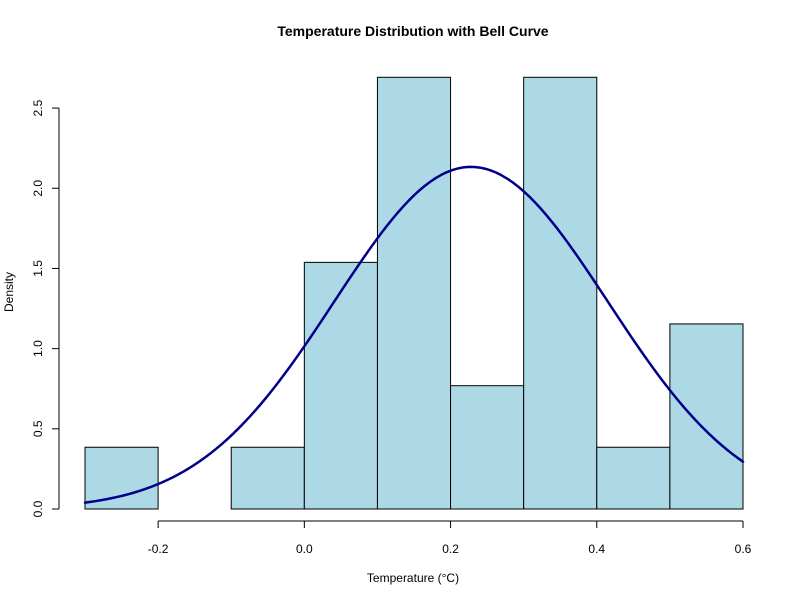  I want to click on x-axis-label: Temperature (°C), so click(413, 578).